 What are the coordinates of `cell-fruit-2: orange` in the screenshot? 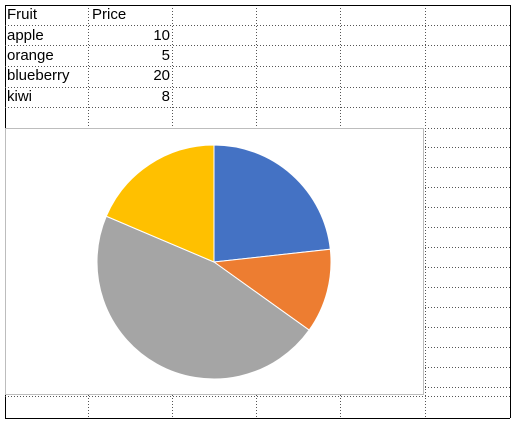 It's located at (30, 55).